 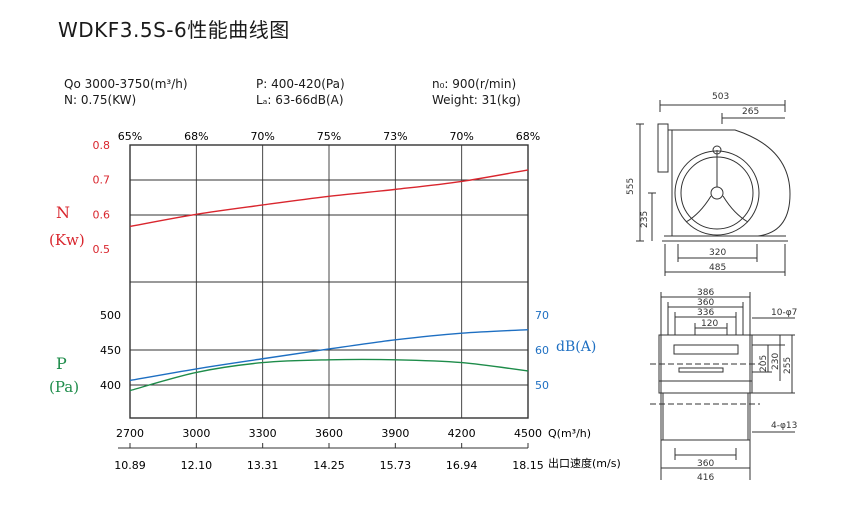 What do you see at coordinates (63, 212) in the screenshot?
I see `power-axis-label: N` at bounding box center [63, 212].